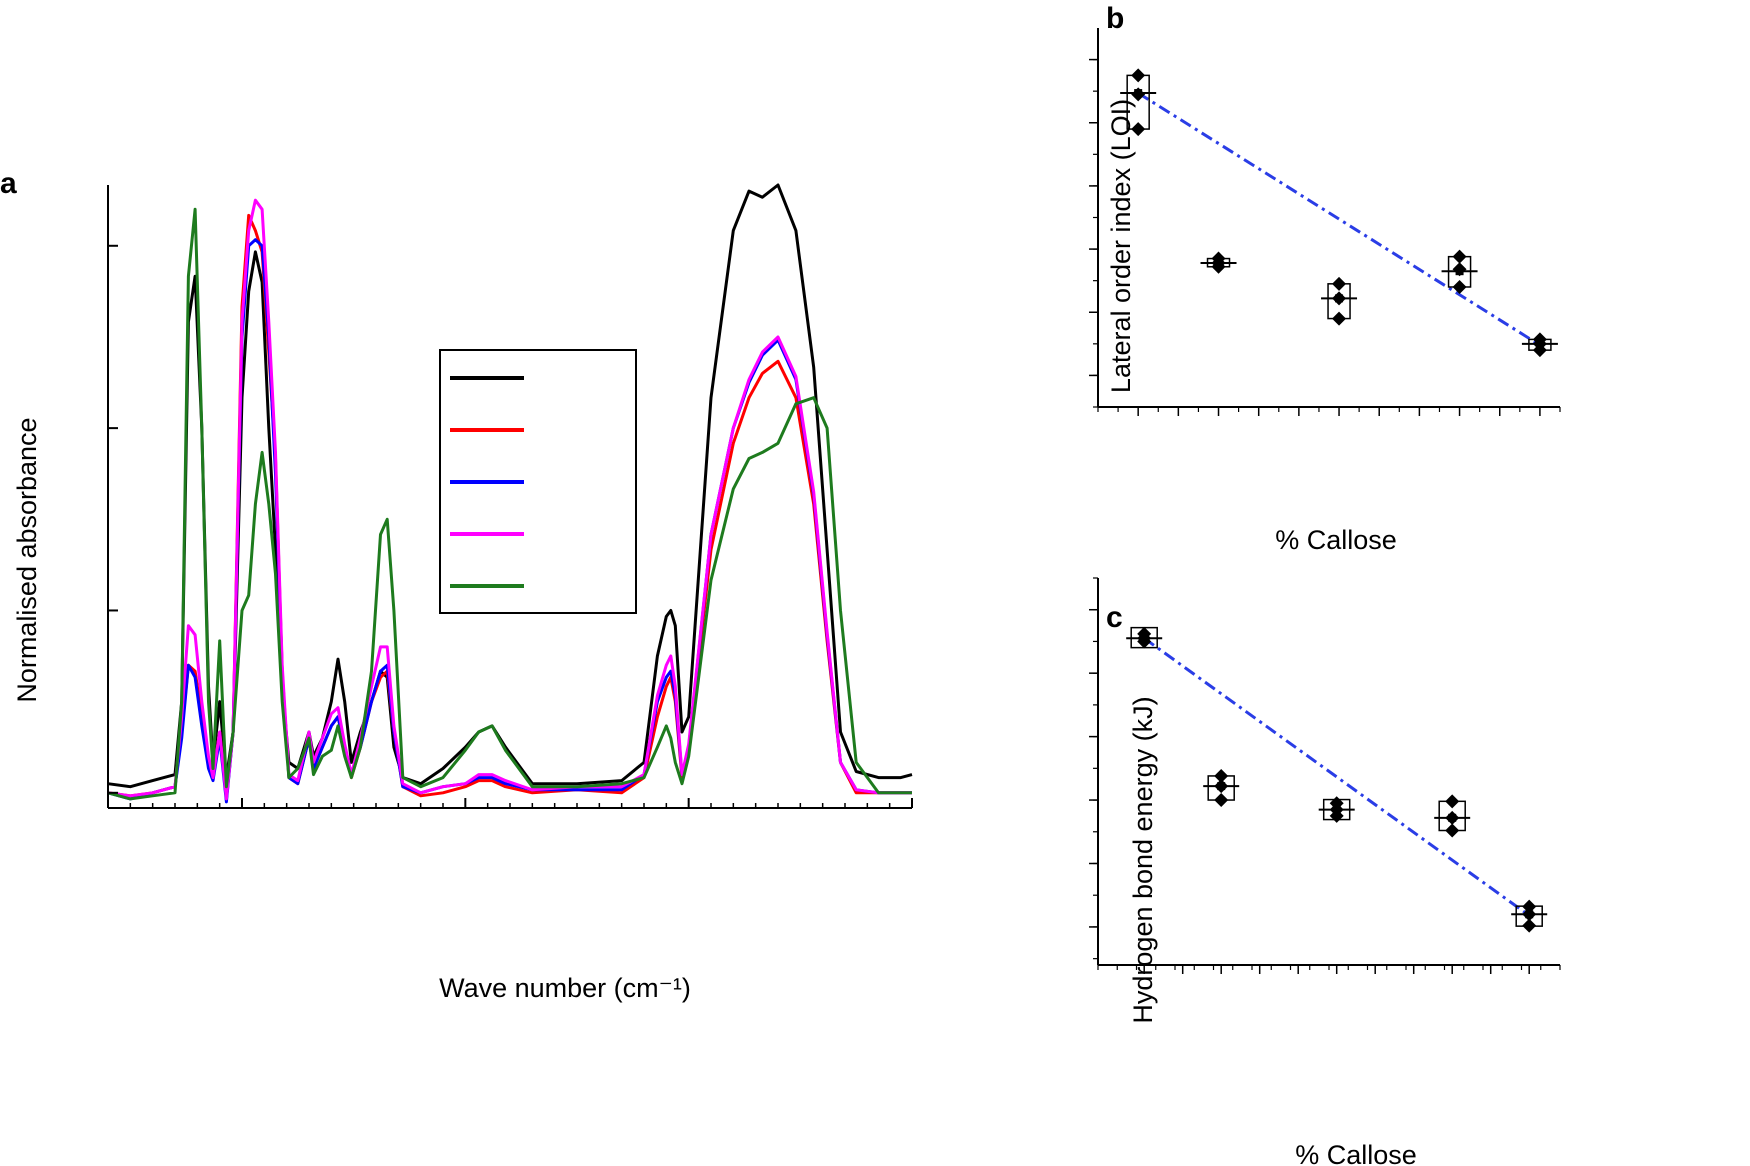 This screenshot has height=1166, width=1750. What do you see at coordinates (27, 559) in the screenshot?
I see `panel-a-y-axis-title: Normalised absorbance` at bounding box center [27, 559].